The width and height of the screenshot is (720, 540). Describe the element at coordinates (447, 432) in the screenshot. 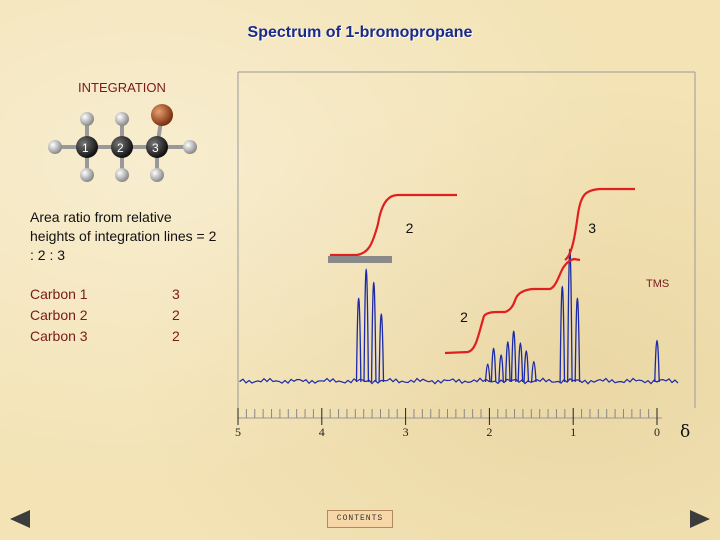

I see `x-tick-labels: 5 4 3 2 1 0` at that location.